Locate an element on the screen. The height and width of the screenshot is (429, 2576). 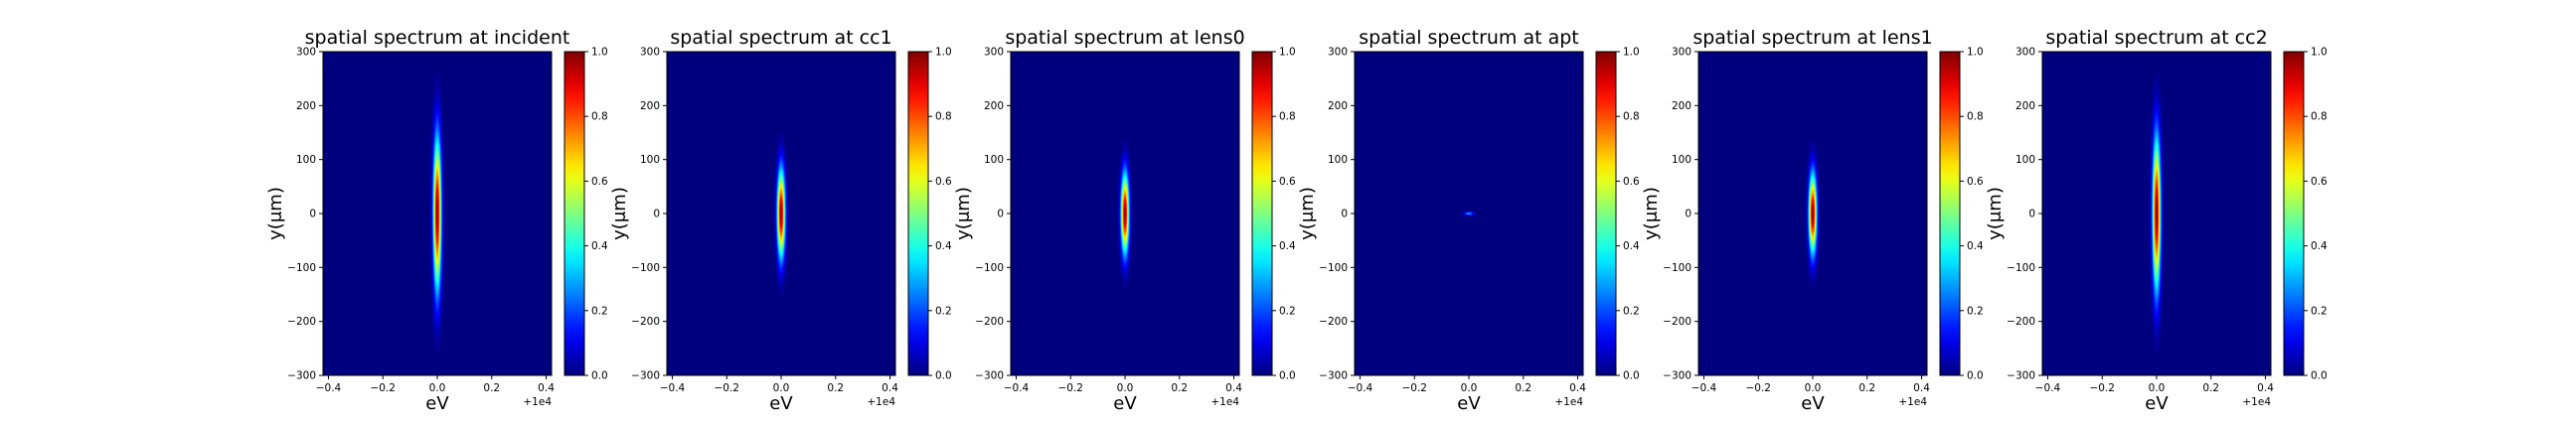
chart-title: spatial spectrum at lens0 is located at coordinates (1124, 38).